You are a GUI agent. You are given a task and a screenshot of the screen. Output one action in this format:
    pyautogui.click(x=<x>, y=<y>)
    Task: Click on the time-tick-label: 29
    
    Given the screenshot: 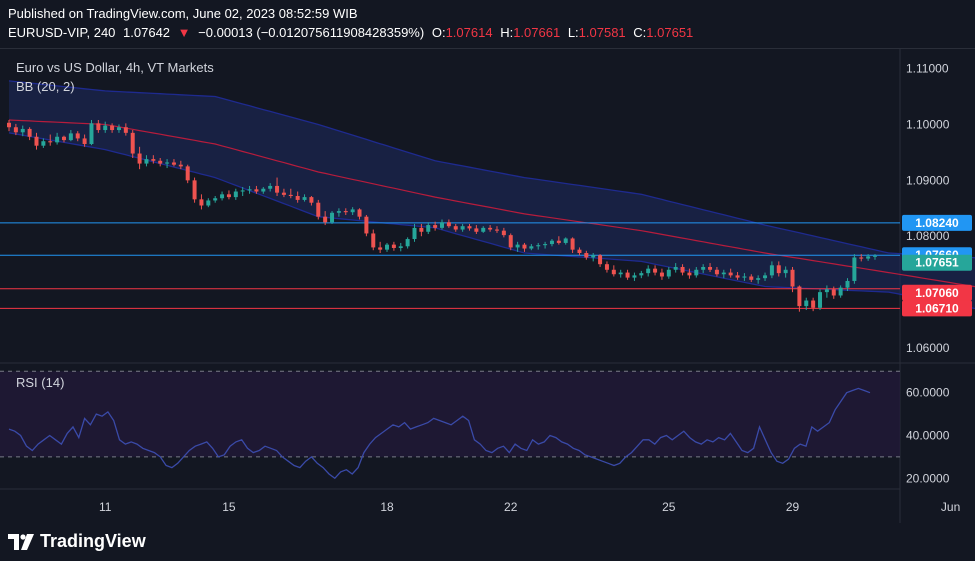 What is the action you would take?
    pyautogui.click(x=793, y=507)
    